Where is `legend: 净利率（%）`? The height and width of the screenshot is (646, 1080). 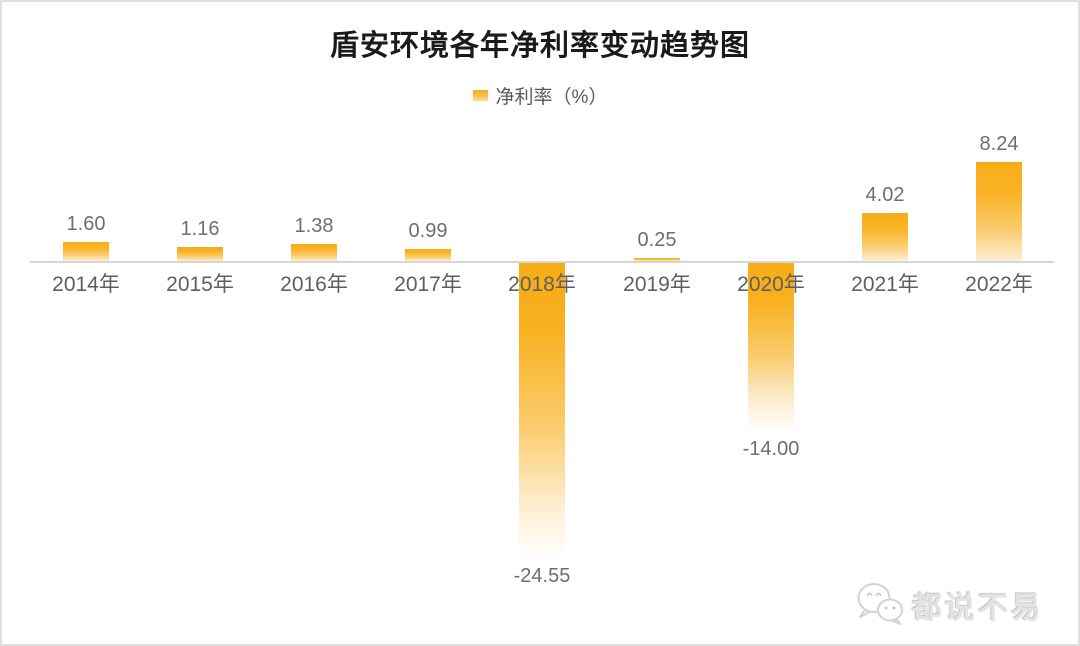
legend: 净利率（%） is located at coordinates (540, 95).